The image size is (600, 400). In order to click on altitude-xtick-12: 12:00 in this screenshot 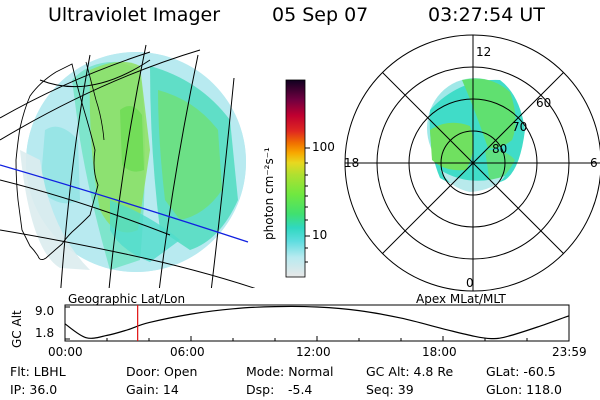, I will do `click(313, 352)`.